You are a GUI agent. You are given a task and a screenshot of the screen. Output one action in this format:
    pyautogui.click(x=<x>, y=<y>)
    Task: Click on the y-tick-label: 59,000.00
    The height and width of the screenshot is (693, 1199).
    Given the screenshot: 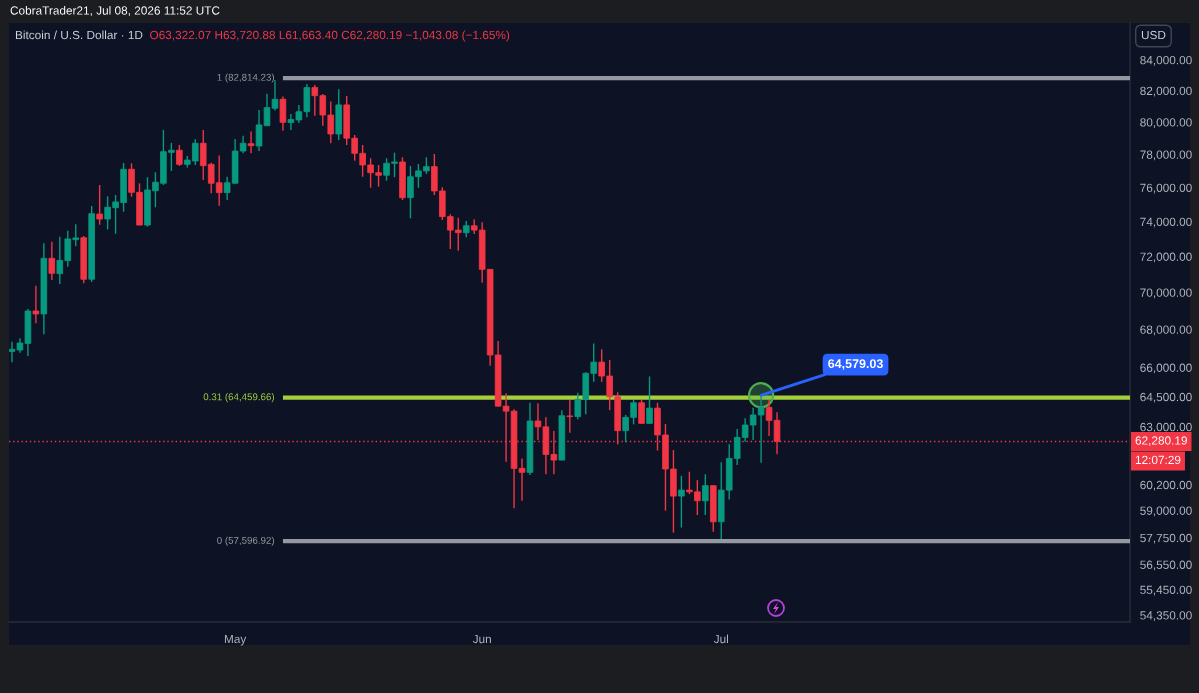 What is the action you would take?
    pyautogui.click(x=1166, y=511)
    